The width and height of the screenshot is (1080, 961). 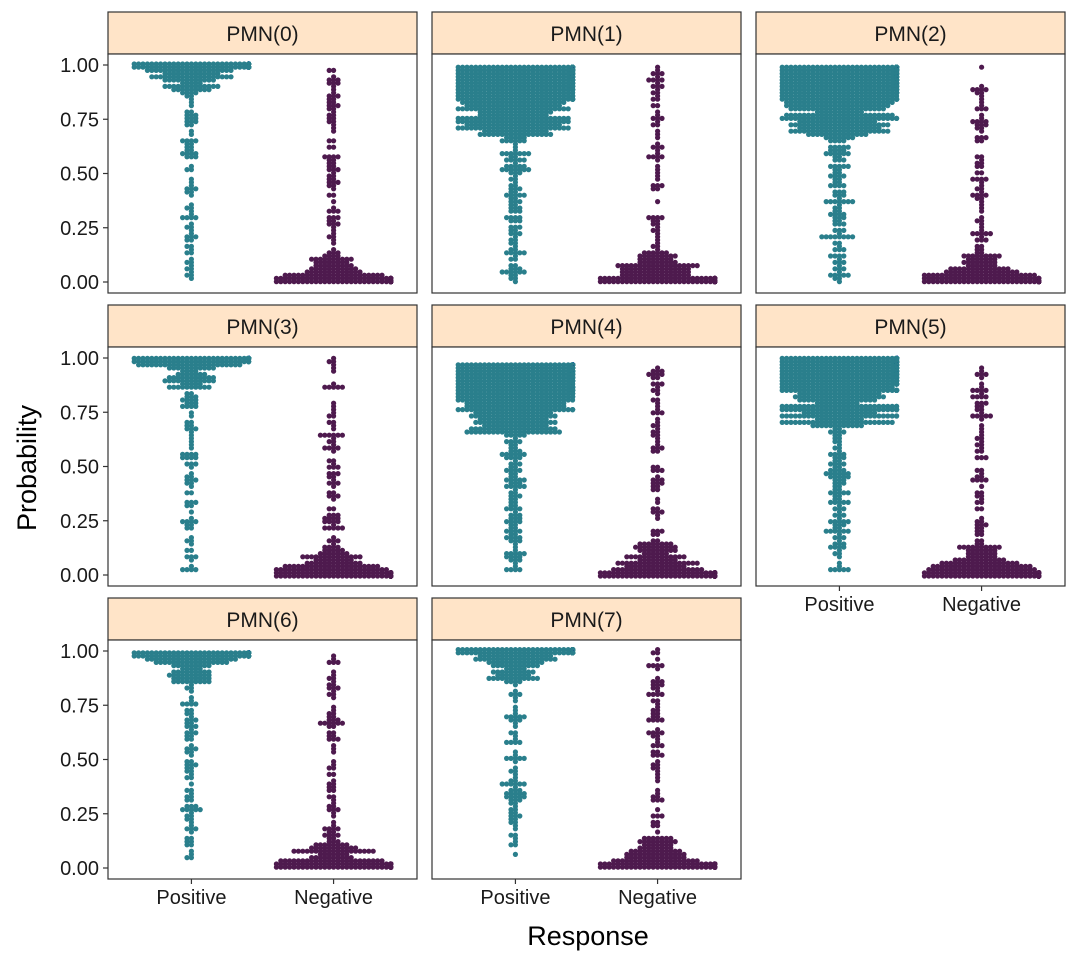 I want to click on facet-title: PMN(2), so click(x=910, y=34).